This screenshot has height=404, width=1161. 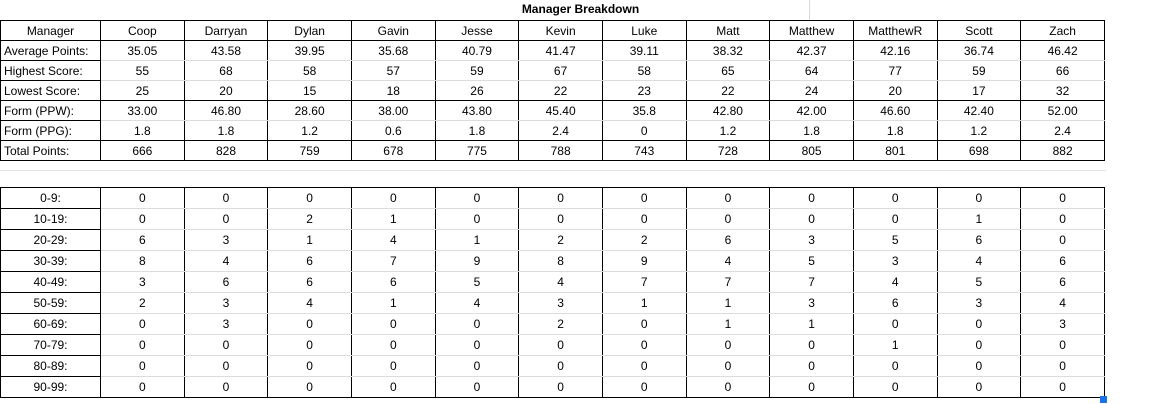 What do you see at coordinates (728, 30) in the screenshot?
I see `manager-header-cell: Matt` at bounding box center [728, 30].